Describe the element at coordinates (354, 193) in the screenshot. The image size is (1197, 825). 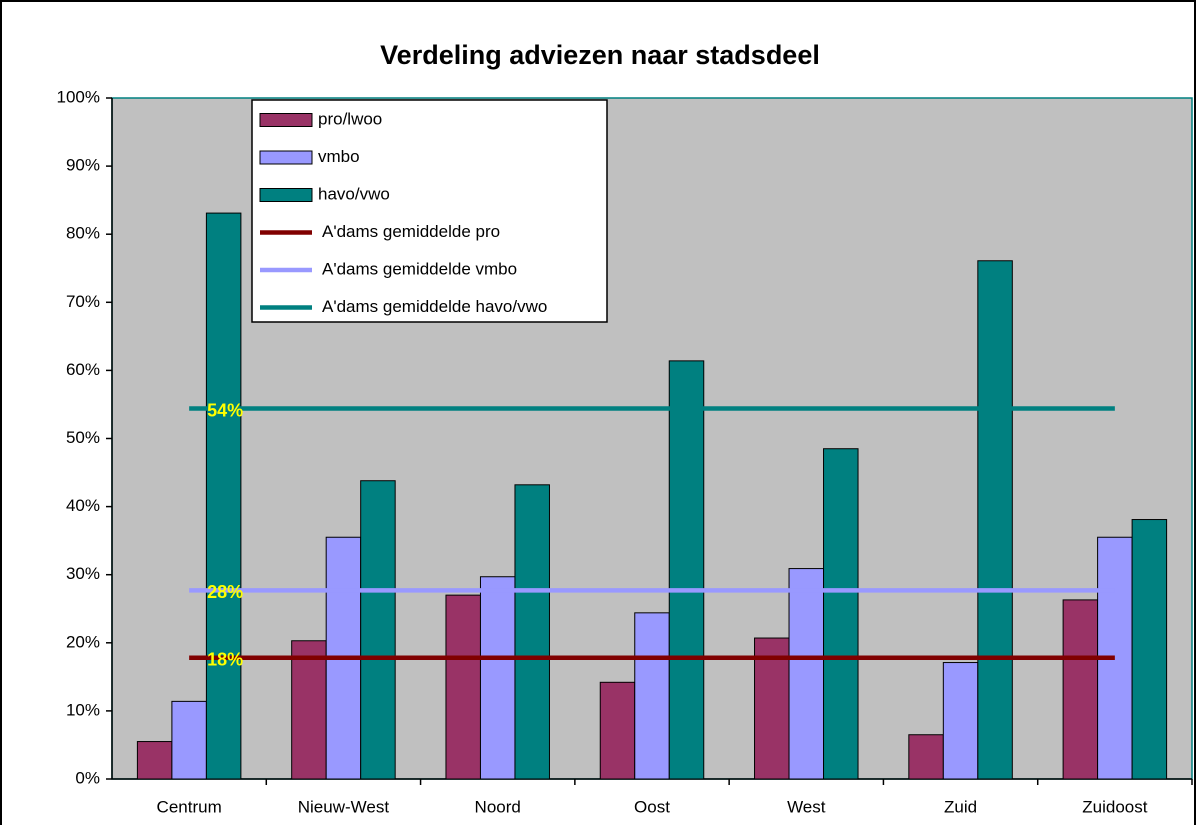
I see `legend-label: havo/vwo` at that location.